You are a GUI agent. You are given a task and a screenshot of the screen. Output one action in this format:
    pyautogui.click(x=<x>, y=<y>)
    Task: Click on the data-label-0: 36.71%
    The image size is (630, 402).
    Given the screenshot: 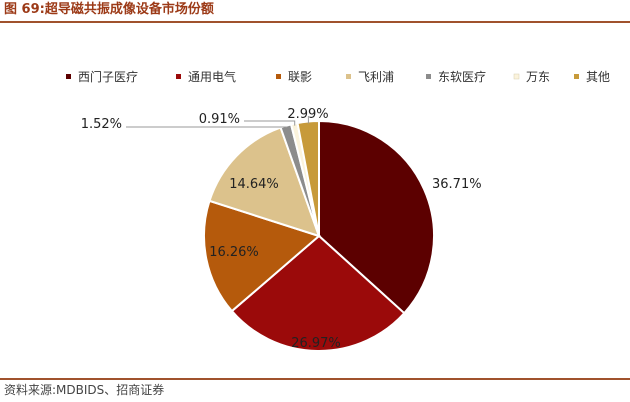 What is the action you would take?
    pyautogui.click(x=457, y=184)
    